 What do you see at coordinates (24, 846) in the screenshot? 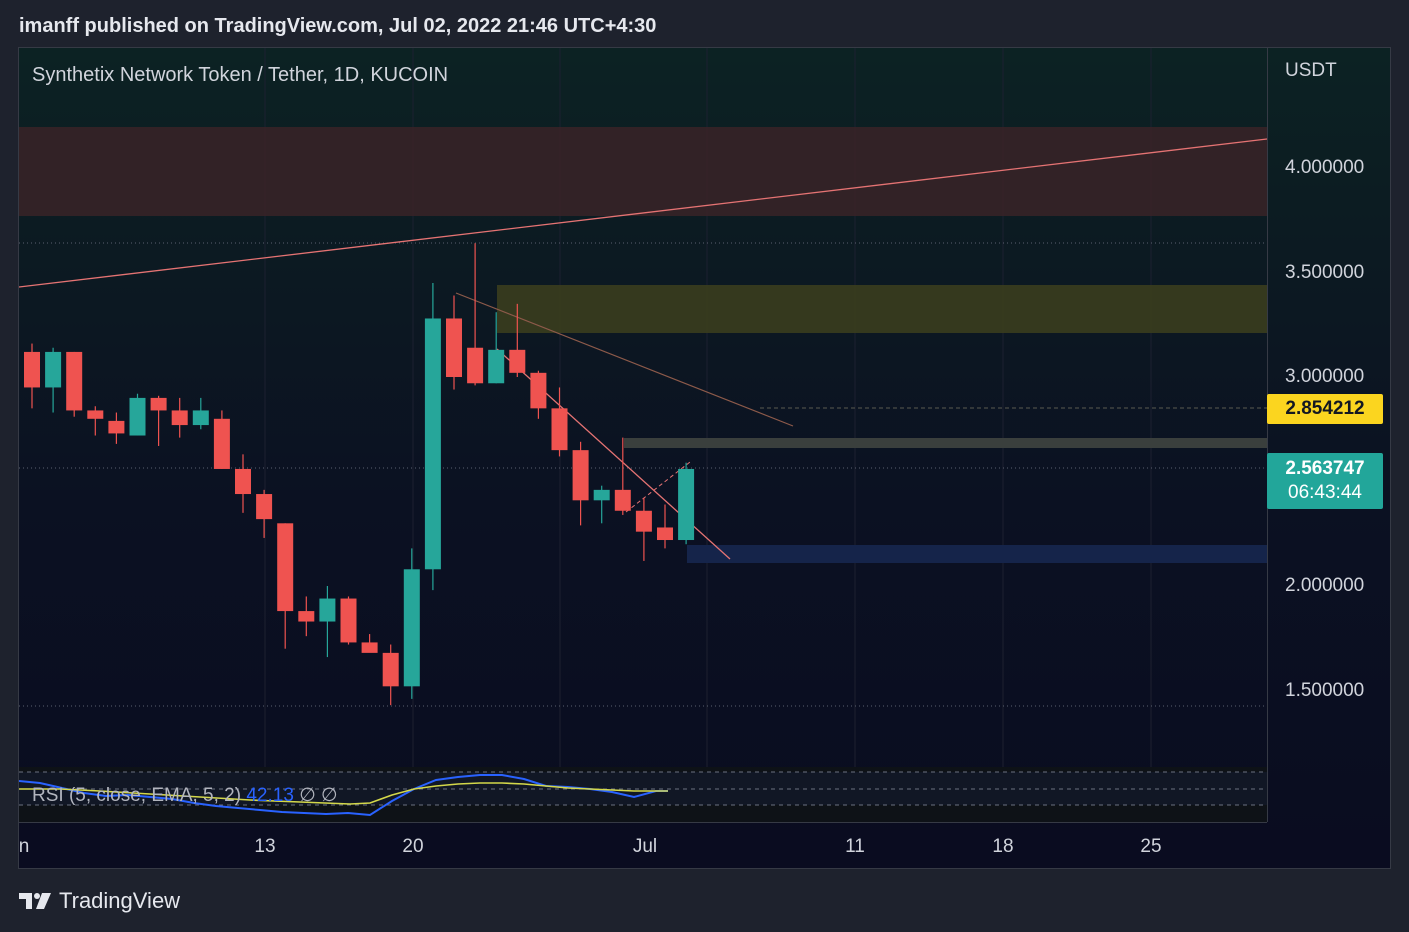
I see `time-tick: n` at bounding box center [24, 846].